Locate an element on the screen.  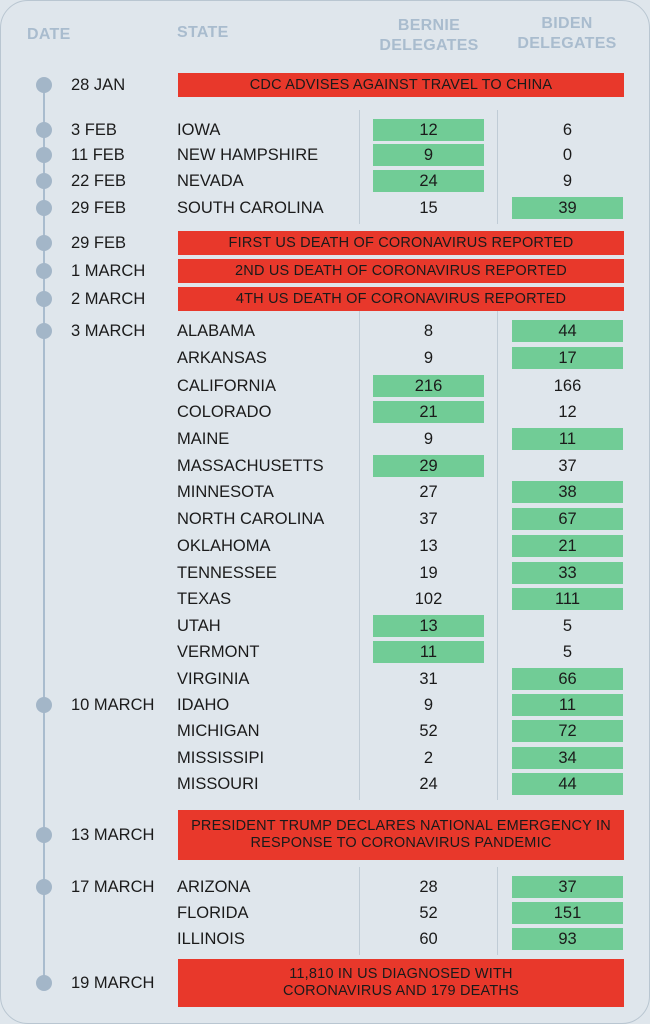
bernie-delegates-value: 102 is located at coordinates (428, 599).